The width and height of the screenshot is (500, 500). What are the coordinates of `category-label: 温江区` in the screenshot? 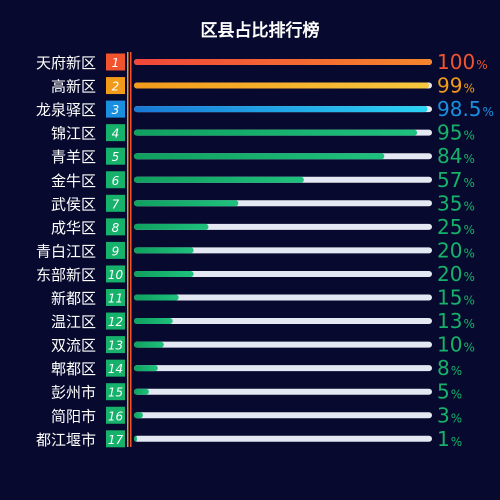 It's located at (73, 322).